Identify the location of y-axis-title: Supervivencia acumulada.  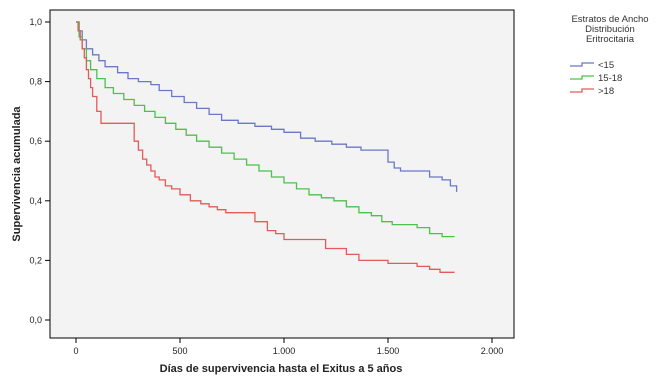
(17, 174).